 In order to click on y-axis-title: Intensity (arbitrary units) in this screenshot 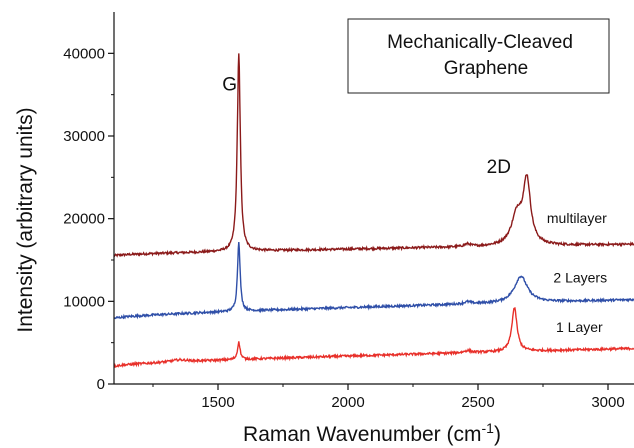, I will do `click(25, 219)`.